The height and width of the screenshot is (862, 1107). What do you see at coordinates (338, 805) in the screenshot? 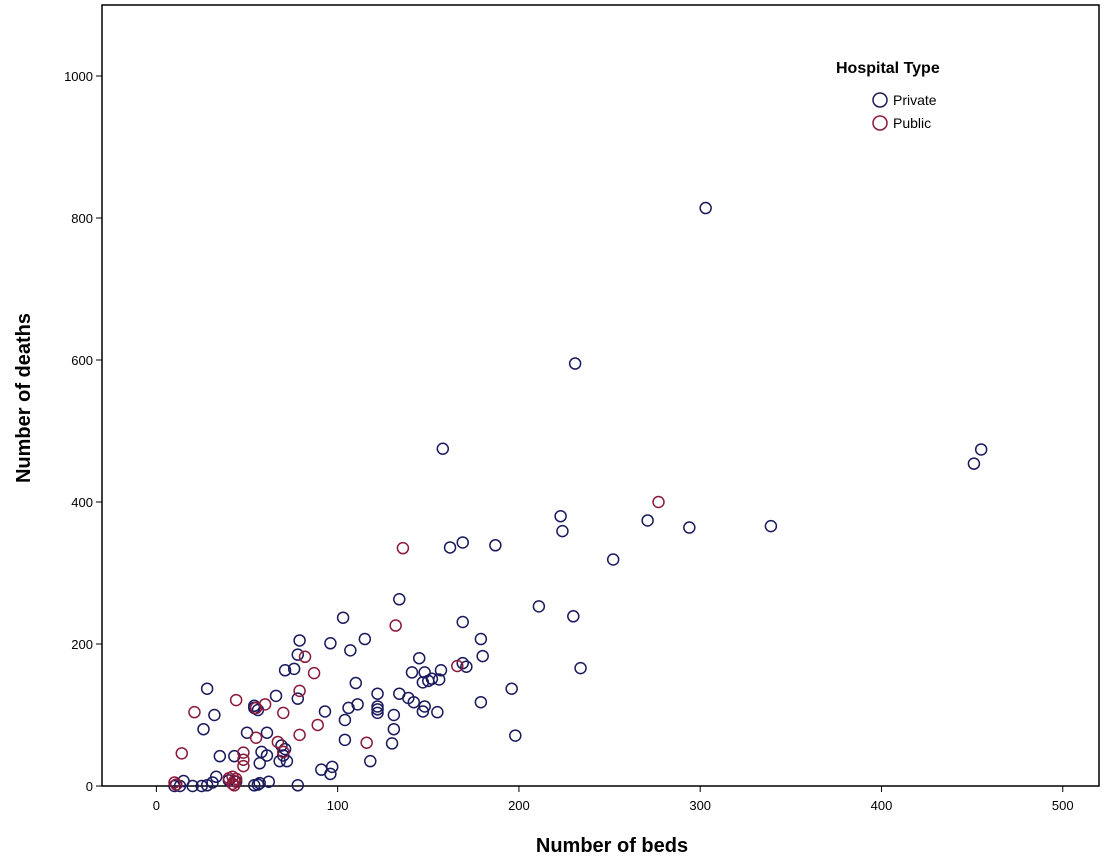
I see `x-tick-label: 100` at bounding box center [338, 805].